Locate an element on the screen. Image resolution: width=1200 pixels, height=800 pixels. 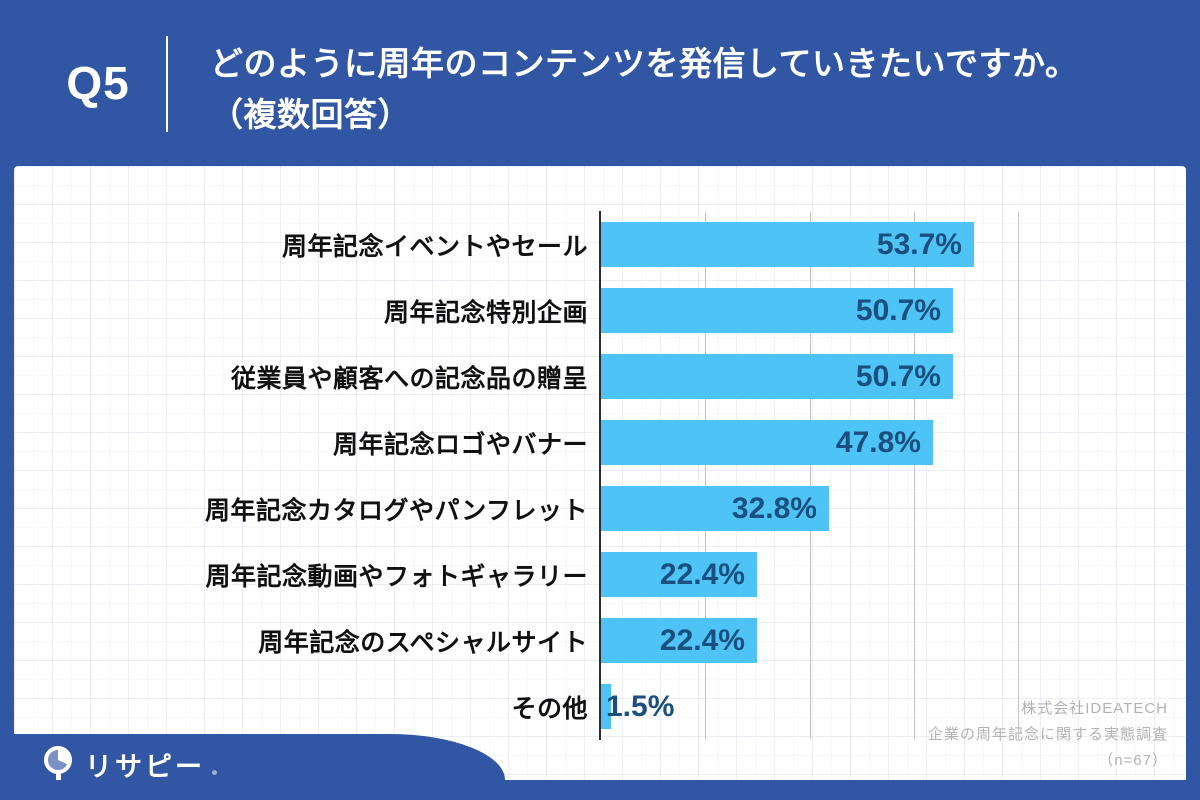
value-label: 53.7% is located at coordinates (919, 244).